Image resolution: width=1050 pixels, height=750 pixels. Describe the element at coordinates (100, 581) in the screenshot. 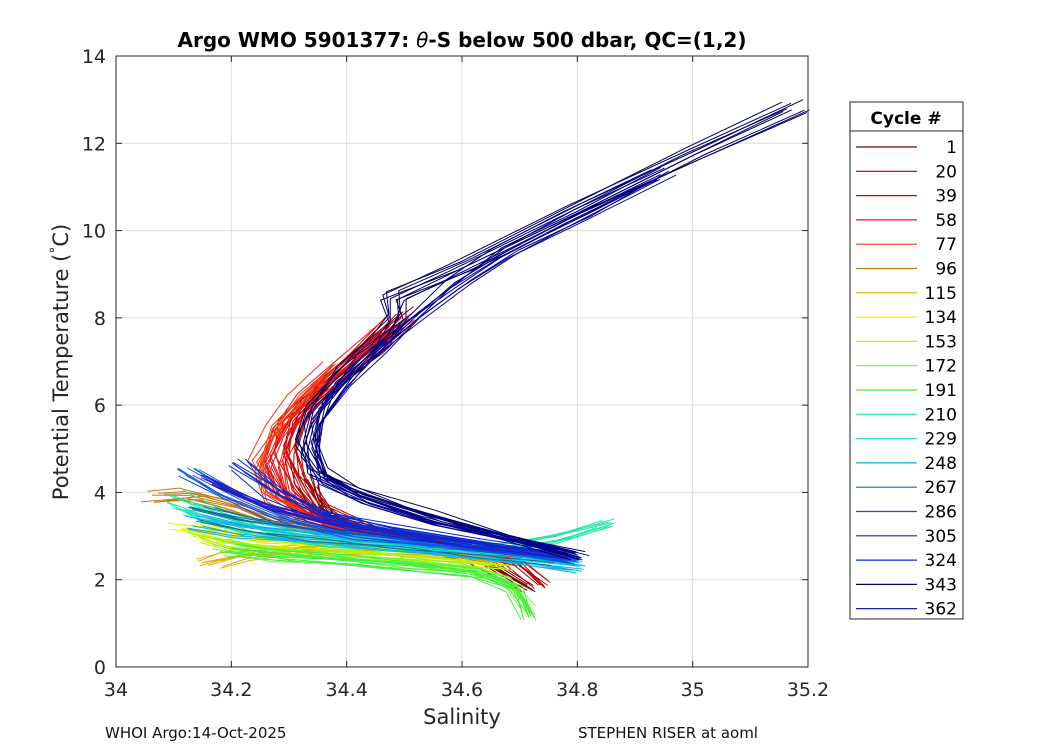

I see `y-tick-label: 2` at that location.